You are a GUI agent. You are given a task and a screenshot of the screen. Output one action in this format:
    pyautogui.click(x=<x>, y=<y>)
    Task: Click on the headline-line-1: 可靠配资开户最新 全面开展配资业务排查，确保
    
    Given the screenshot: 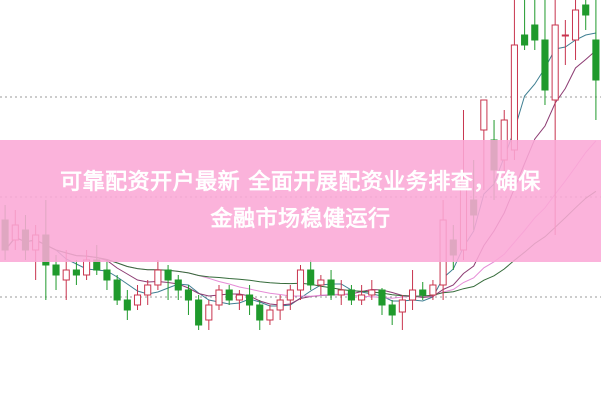 What is the action you would take?
    pyautogui.click(x=300, y=182)
    